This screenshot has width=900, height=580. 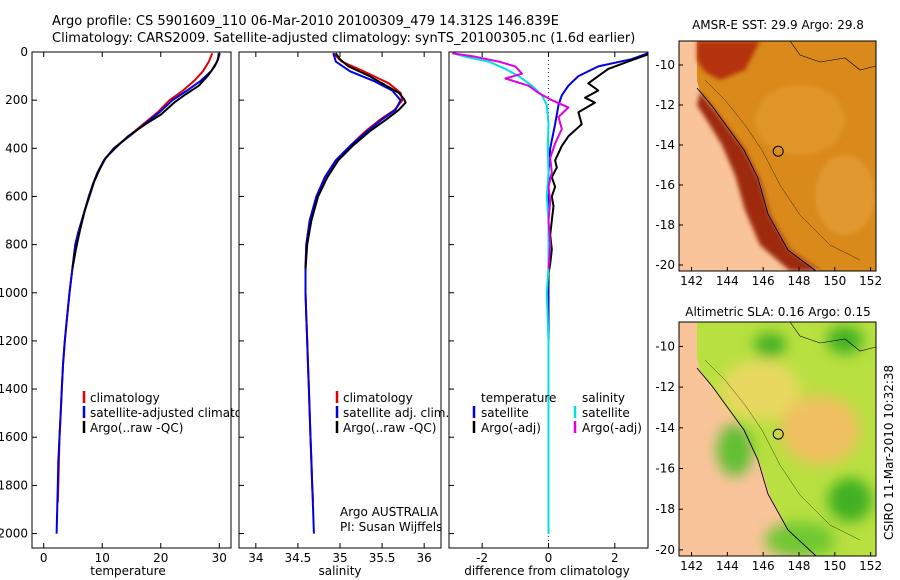 What do you see at coordinates (870, 281) in the screenshot?
I see `sst-map-xtick-label: 152` at bounding box center [870, 281].